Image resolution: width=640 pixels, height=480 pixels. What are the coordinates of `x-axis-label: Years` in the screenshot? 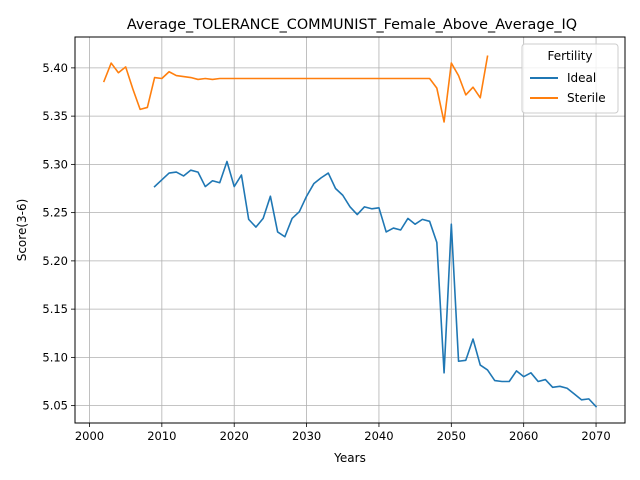 It's located at (349, 458).